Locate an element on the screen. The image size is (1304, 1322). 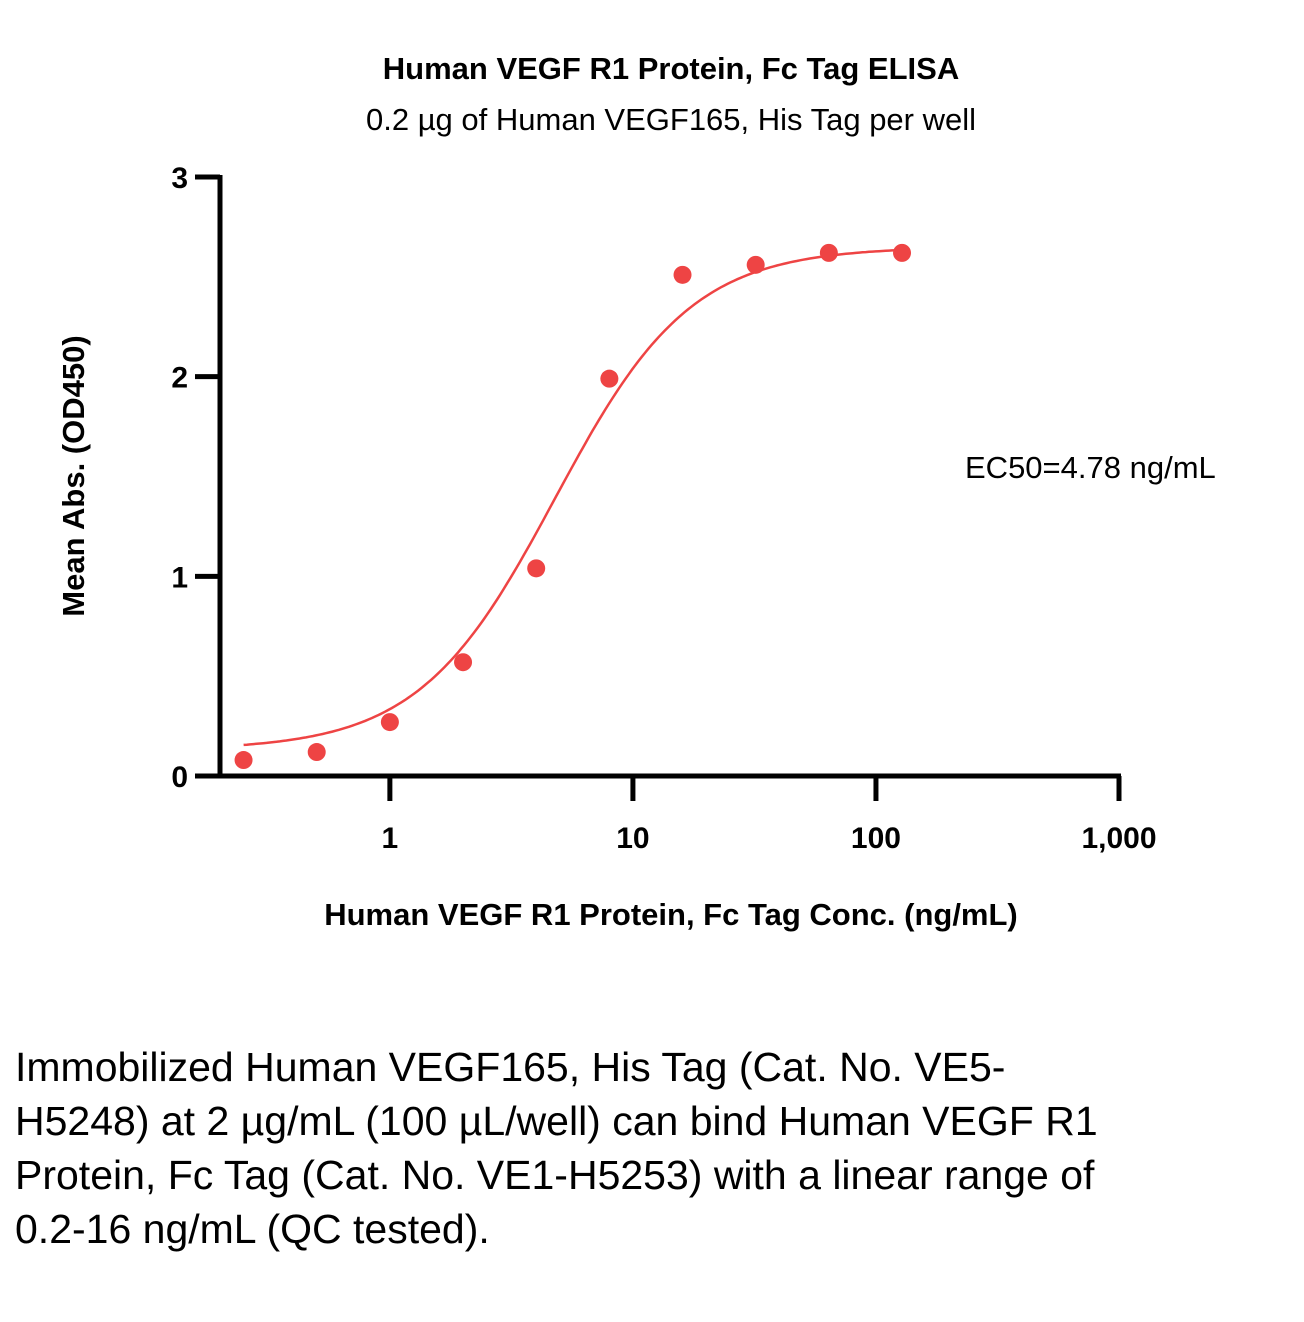
y-tick-label: 2 is located at coordinates (179, 378).